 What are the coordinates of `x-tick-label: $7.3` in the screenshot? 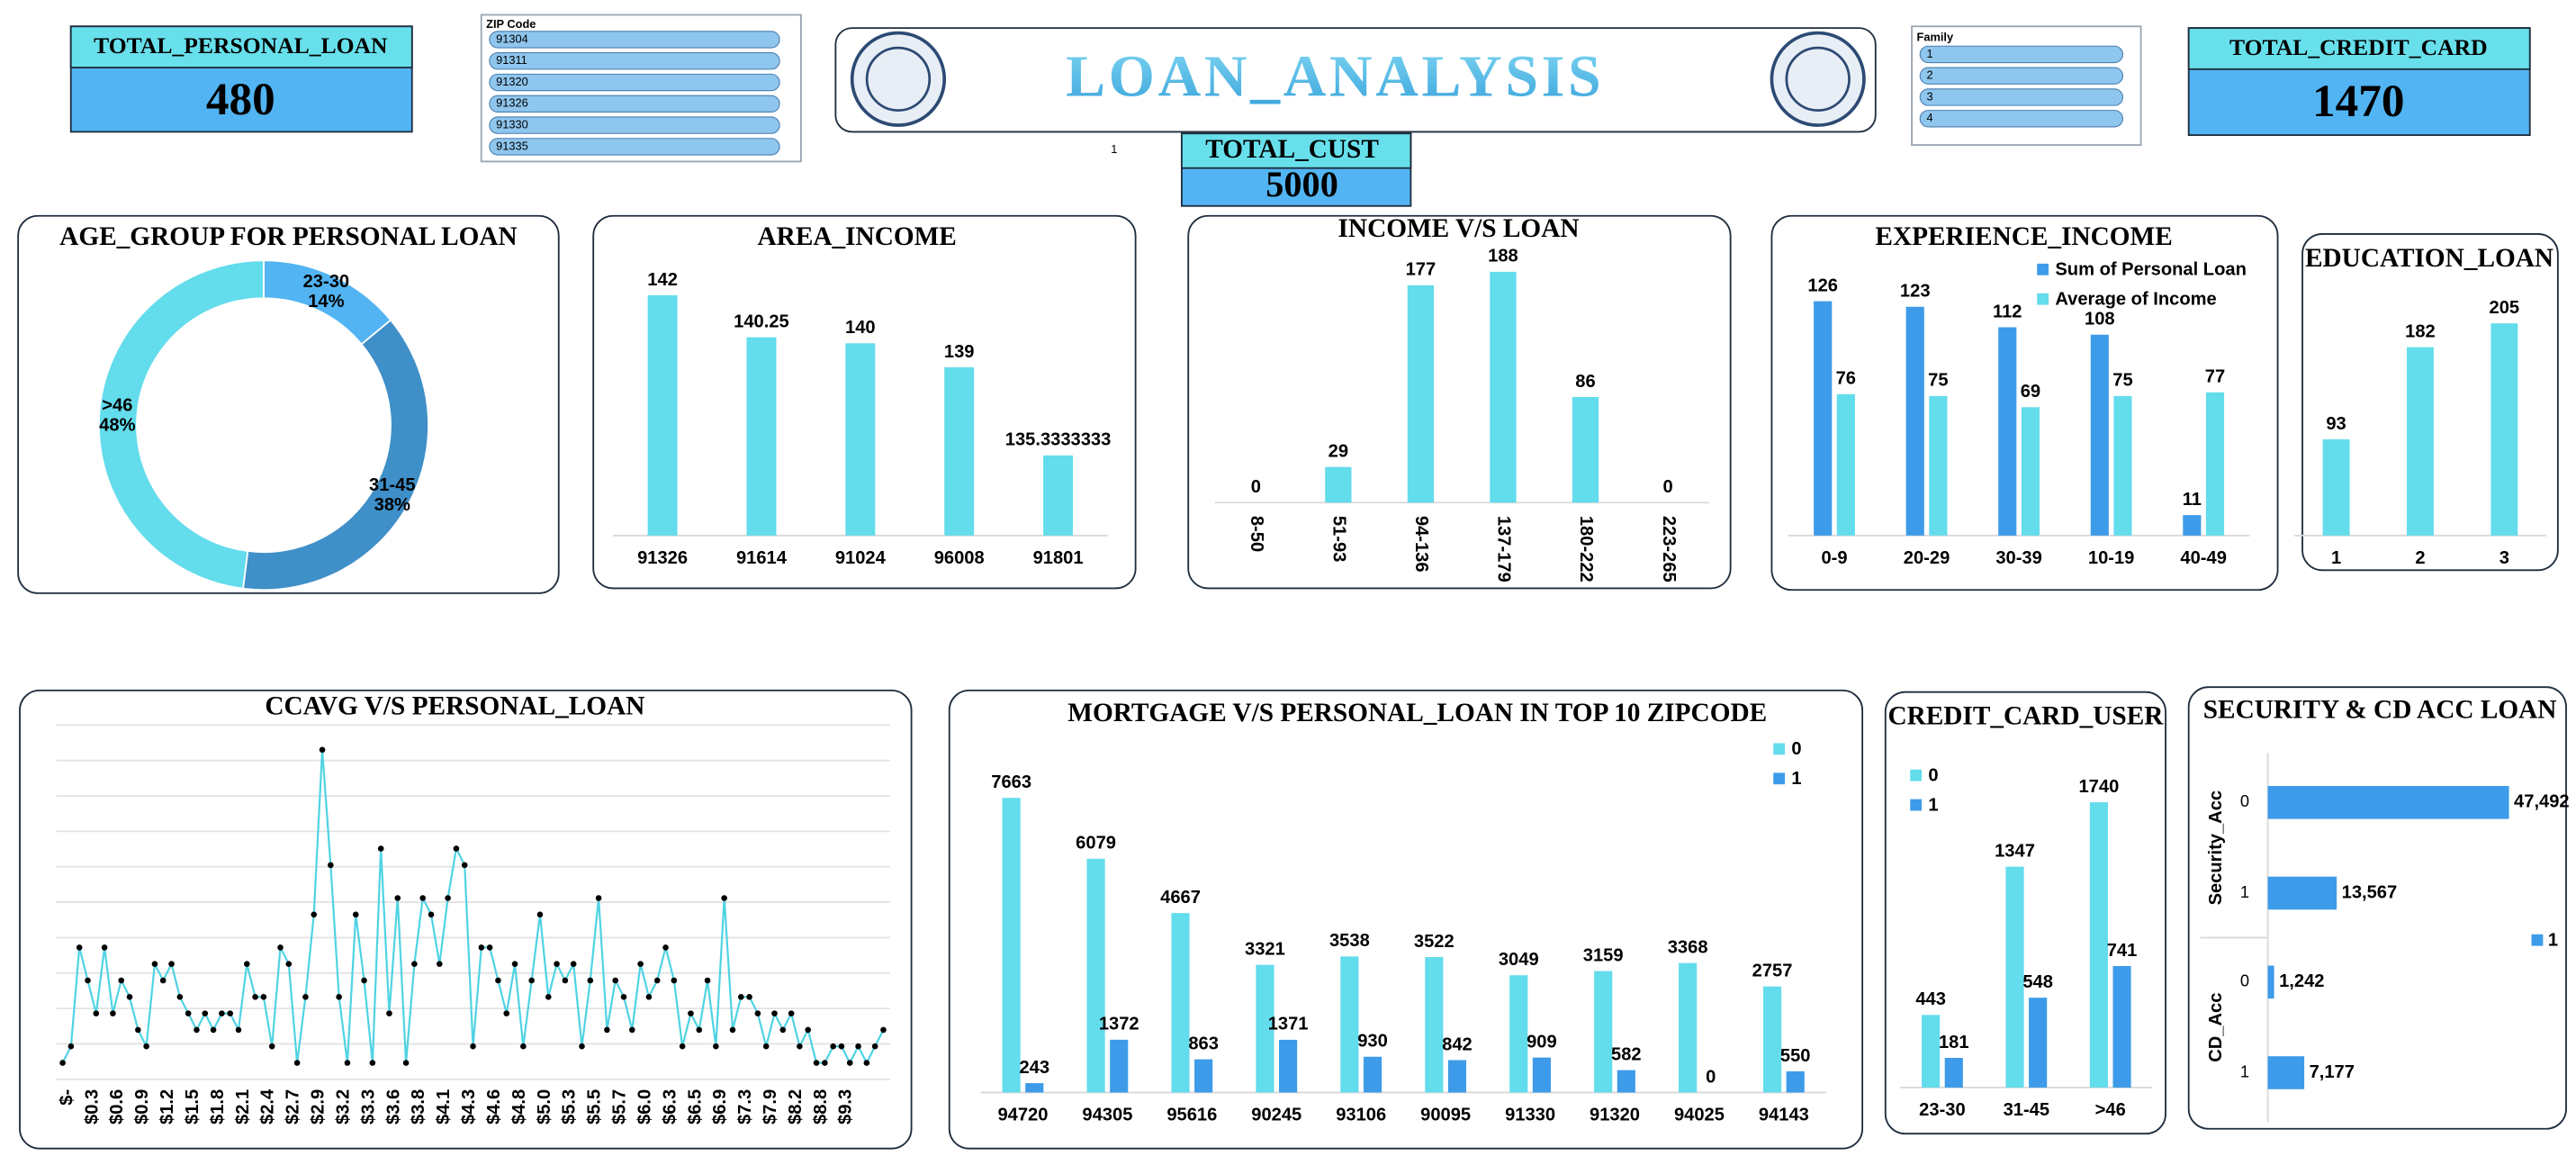 It's located at (745, 1106).